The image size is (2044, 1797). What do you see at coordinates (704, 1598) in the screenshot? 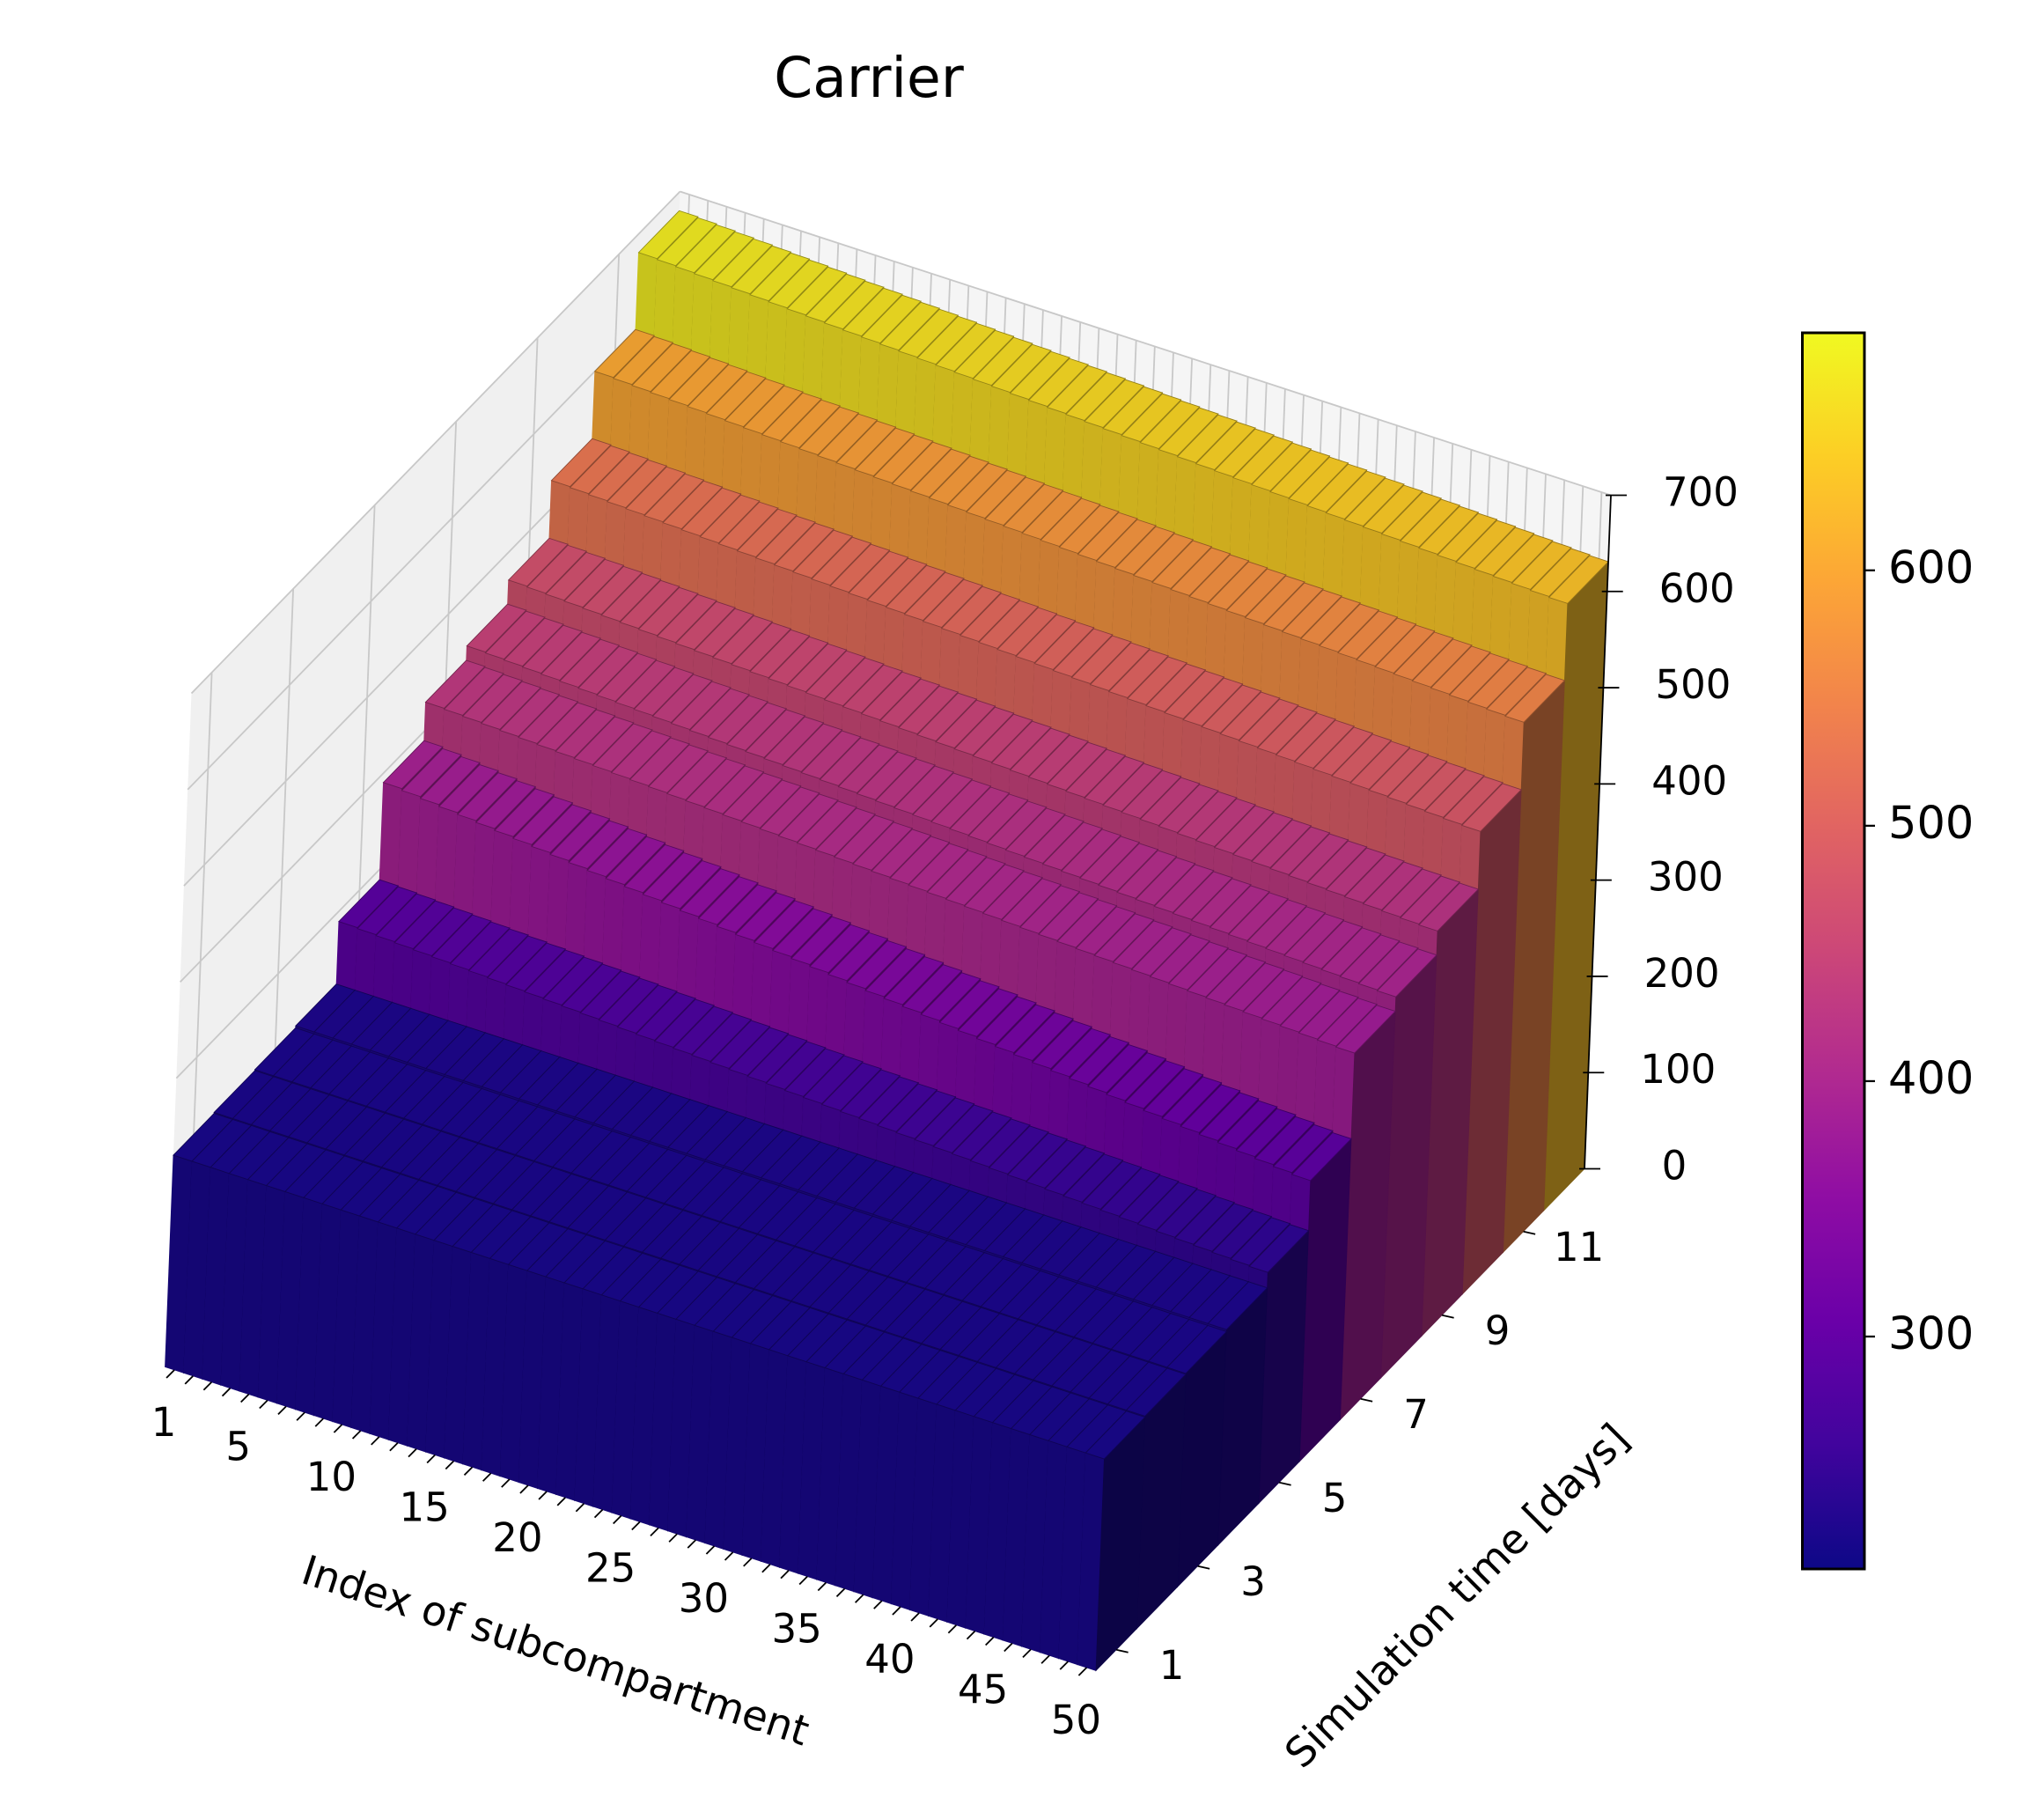
I see `x-tick-label: 30` at bounding box center [704, 1598].